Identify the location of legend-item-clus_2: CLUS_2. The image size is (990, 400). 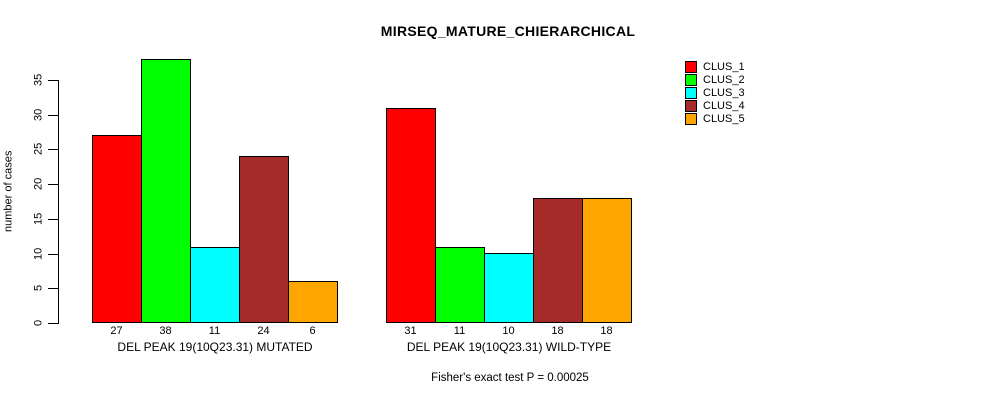
(715, 80).